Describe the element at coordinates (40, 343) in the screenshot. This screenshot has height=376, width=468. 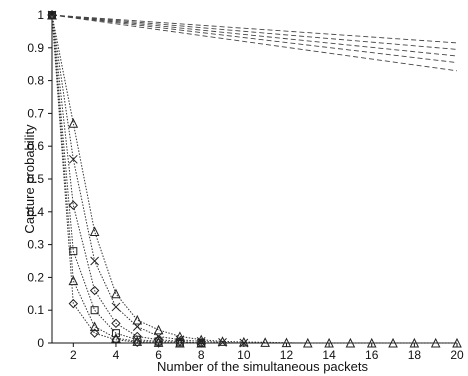
I see `y-tick-label: 0` at that location.